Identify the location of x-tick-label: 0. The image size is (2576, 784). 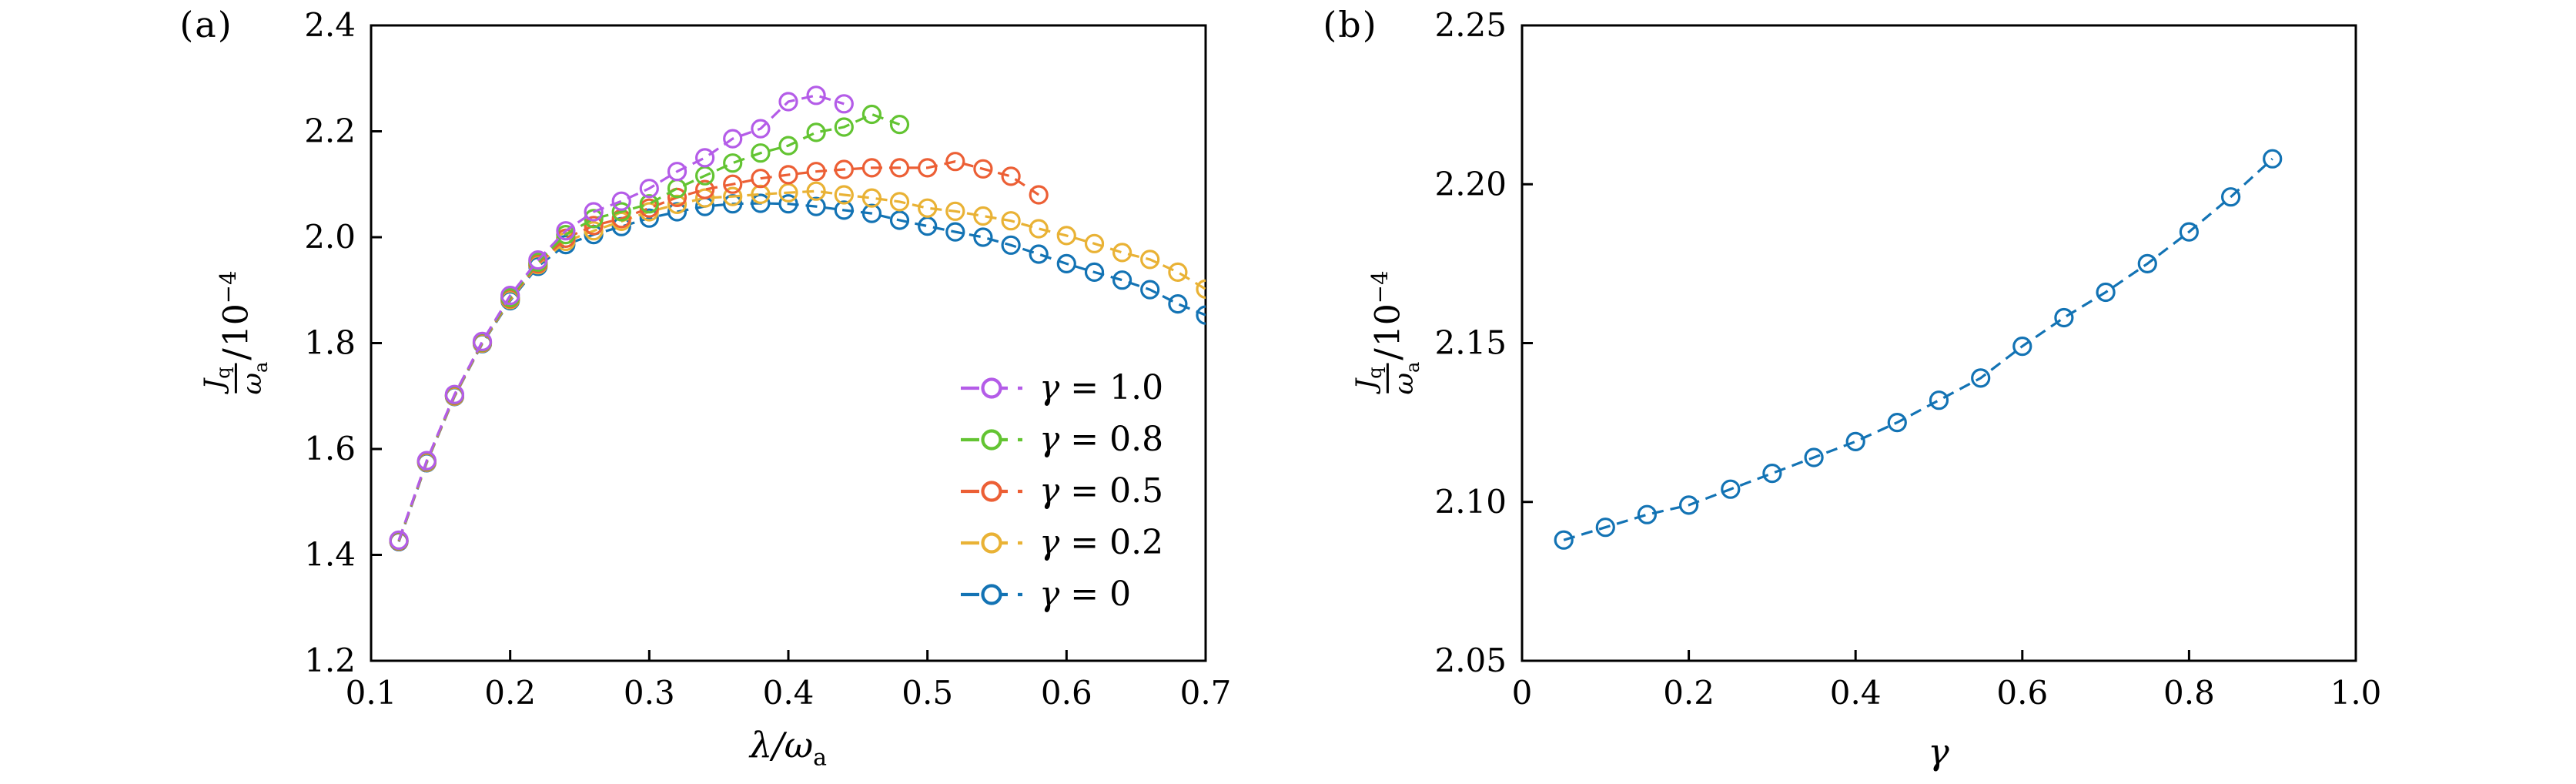
(1522, 693).